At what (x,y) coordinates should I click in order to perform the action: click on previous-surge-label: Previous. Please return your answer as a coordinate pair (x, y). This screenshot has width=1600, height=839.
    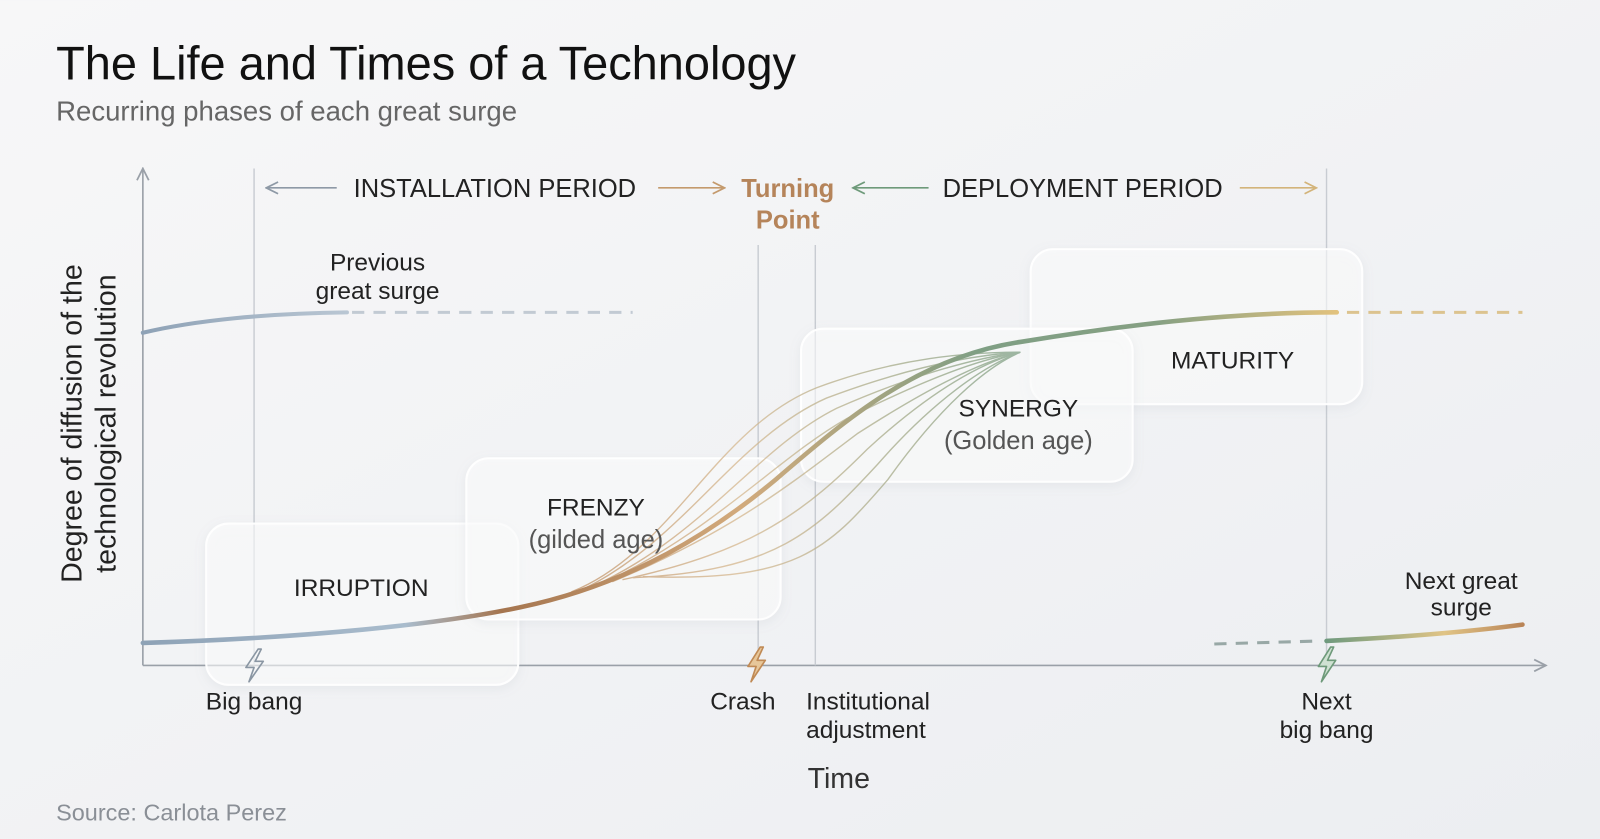
    Looking at the image, I should click on (377, 263).